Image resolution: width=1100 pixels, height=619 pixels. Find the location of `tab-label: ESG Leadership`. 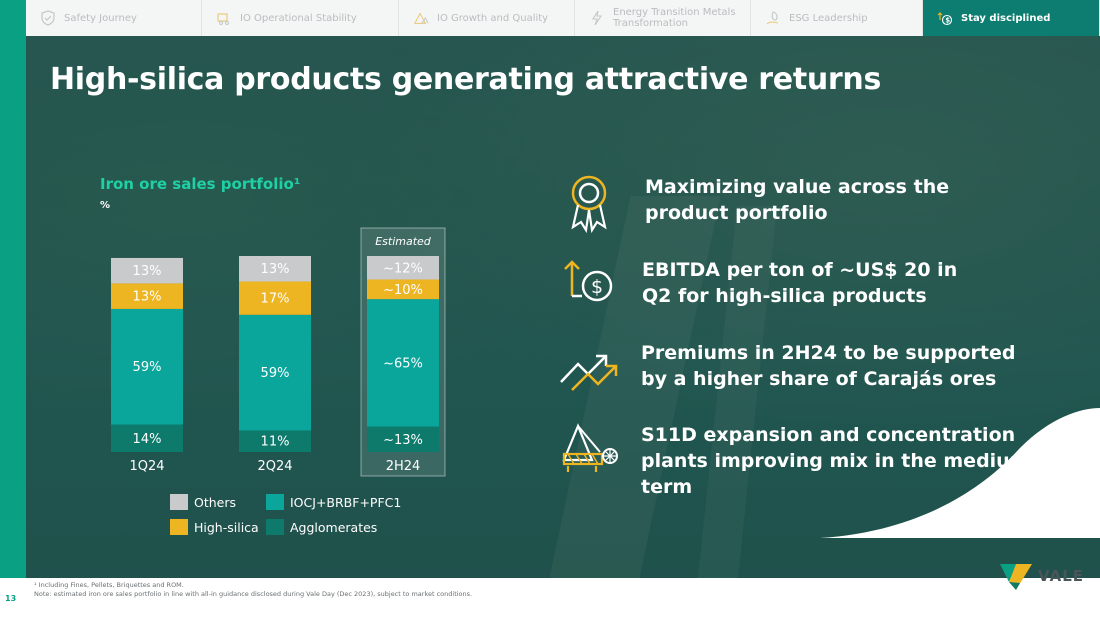

tab-label: ESG Leadership is located at coordinates (828, 18).